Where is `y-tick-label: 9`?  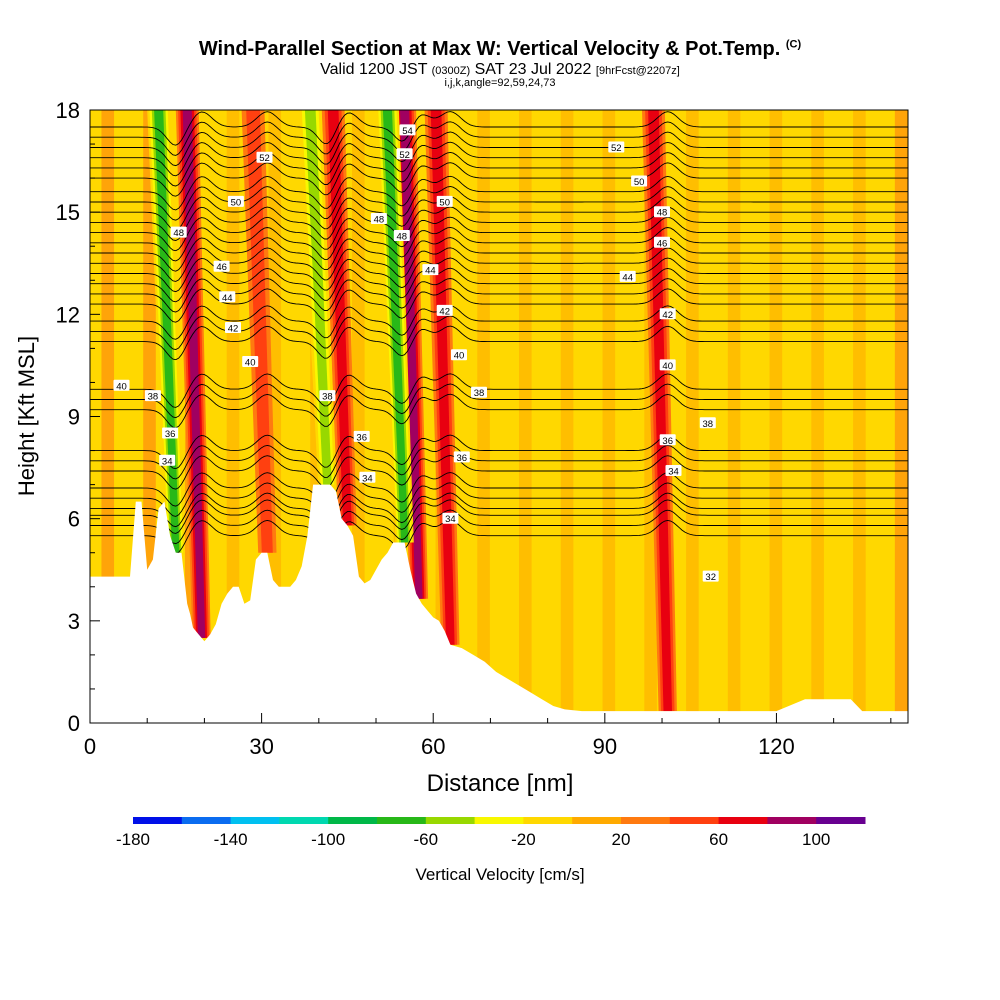 y-tick-label: 9 is located at coordinates (74, 417).